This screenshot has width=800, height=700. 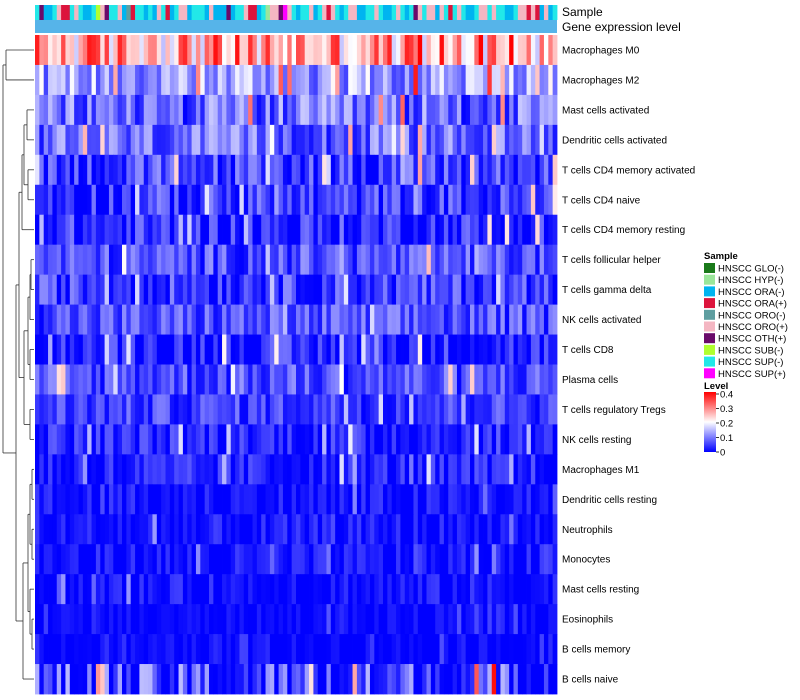 What do you see at coordinates (722, 453) in the screenshot?
I see `level-tick-label: 0` at bounding box center [722, 453].